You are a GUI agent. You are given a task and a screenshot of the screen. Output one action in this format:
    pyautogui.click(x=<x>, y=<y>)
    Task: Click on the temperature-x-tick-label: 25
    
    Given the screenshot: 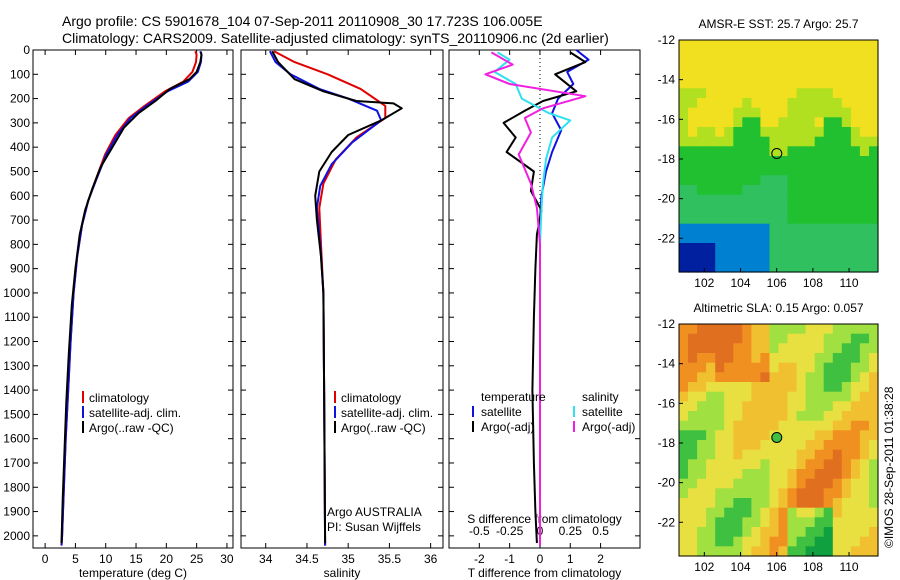 What is the action you would take?
    pyautogui.click(x=197, y=559)
    